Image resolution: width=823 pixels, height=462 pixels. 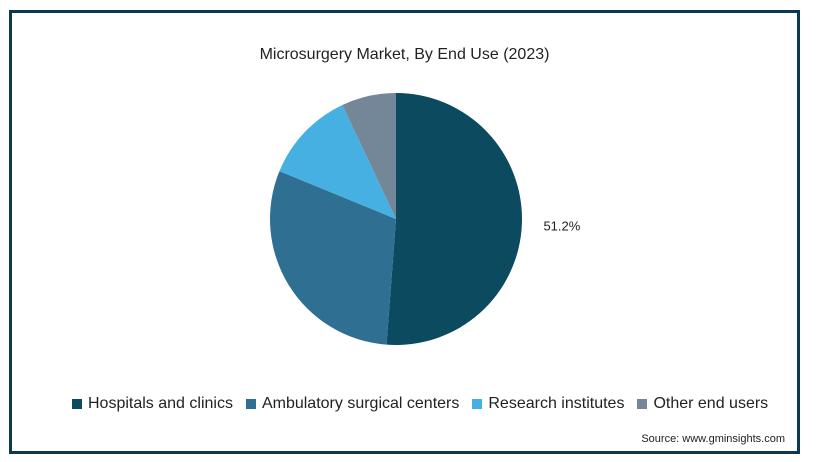 I want to click on source-note: Source: www.gminsights.com, so click(x=713, y=439).